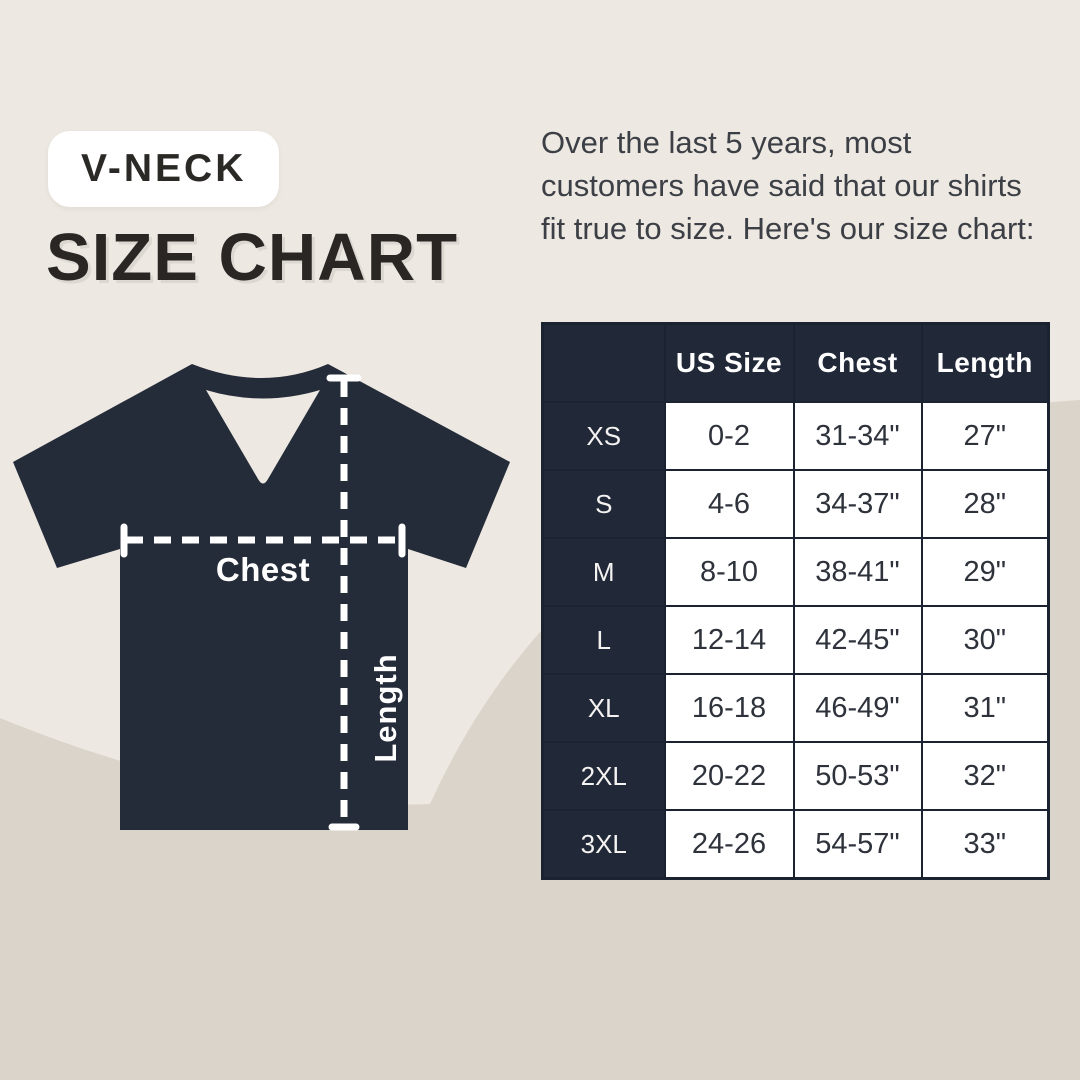 Image resolution: width=1080 pixels, height=1080 pixels. What do you see at coordinates (603, 776) in the screenshot?
I see `size-cell: 2XL` at bounding box center [603, 776].